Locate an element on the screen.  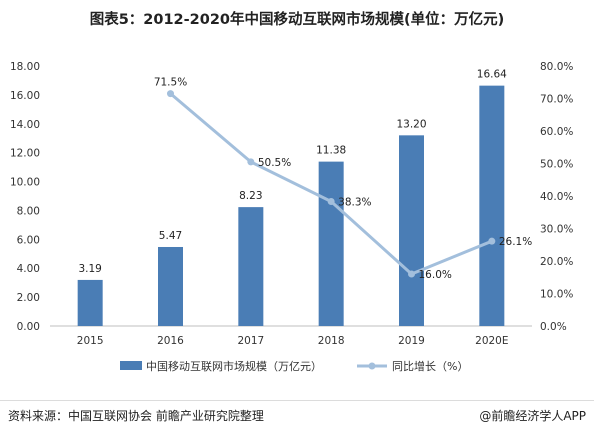
legend-line-label: 同比增长（%） is located at coordinates (430, 366).